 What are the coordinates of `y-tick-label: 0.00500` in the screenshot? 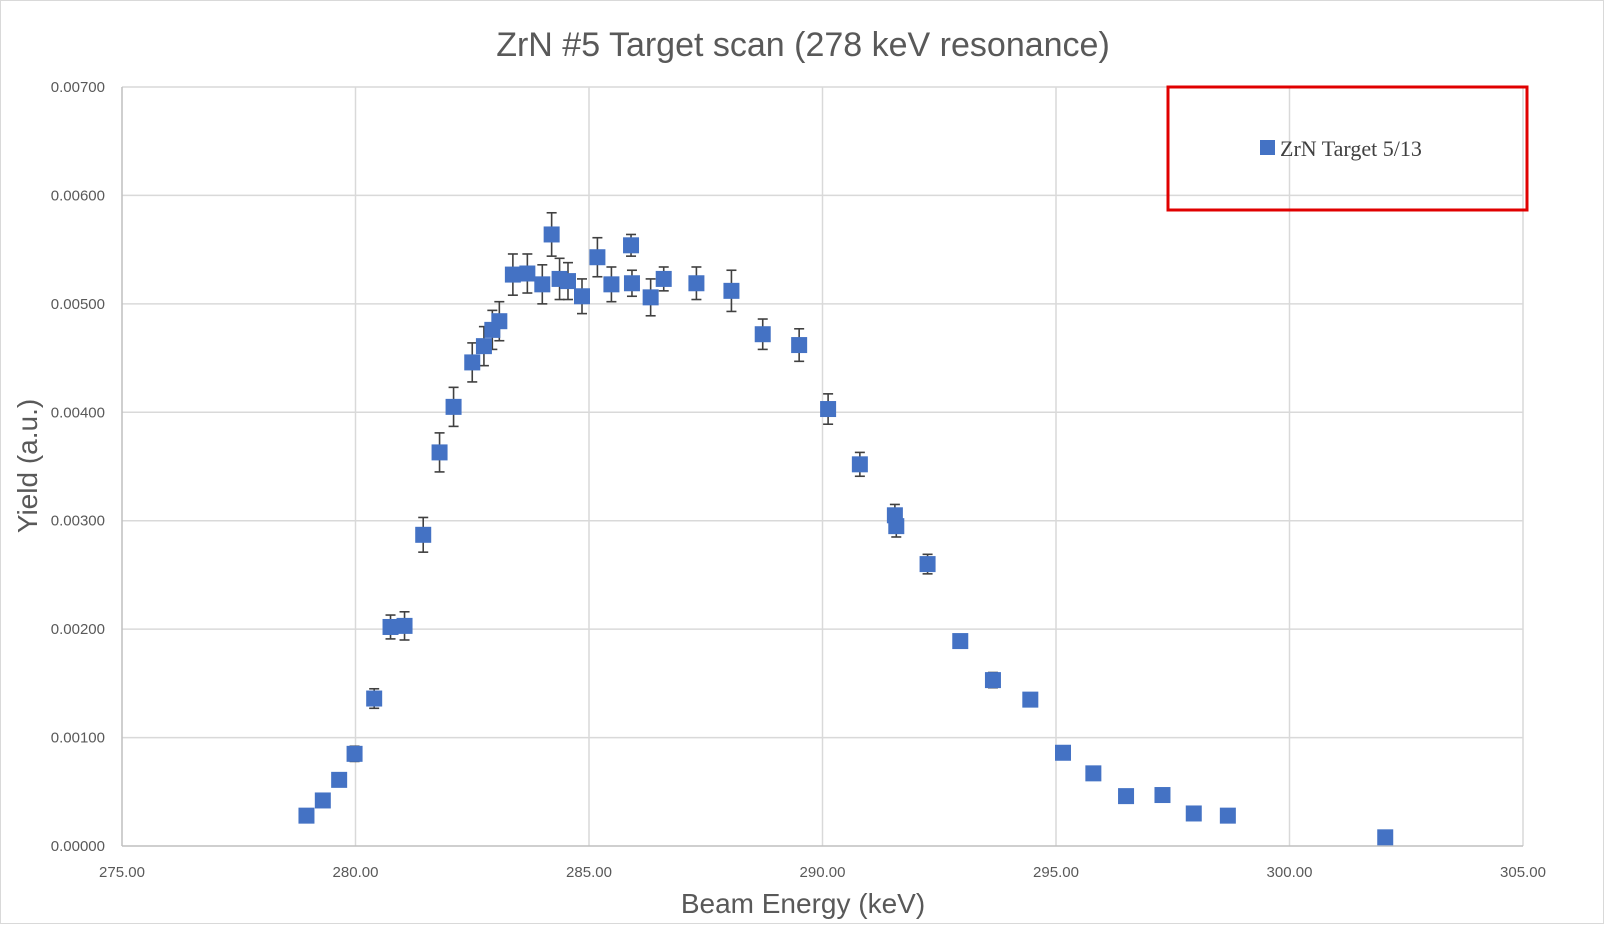 It's located at (78, 304).